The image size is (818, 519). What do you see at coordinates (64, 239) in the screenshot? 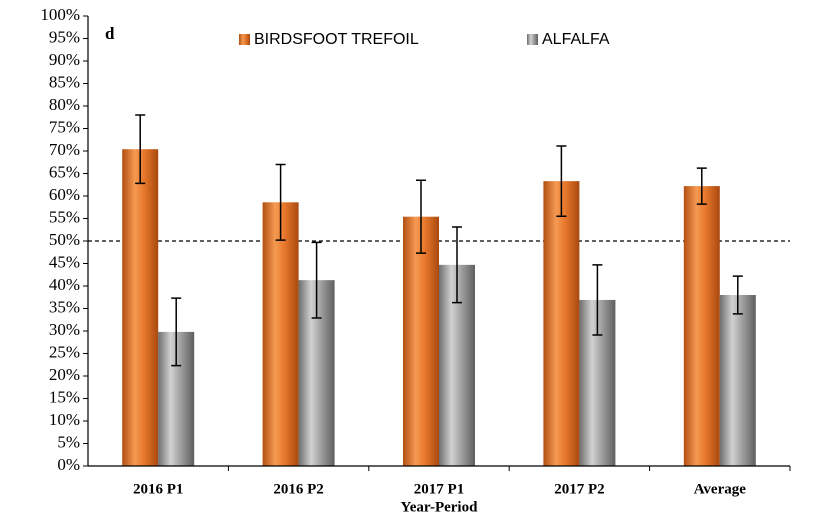
I see `y-tick-label: 50%` at bounding box center [64, 239].